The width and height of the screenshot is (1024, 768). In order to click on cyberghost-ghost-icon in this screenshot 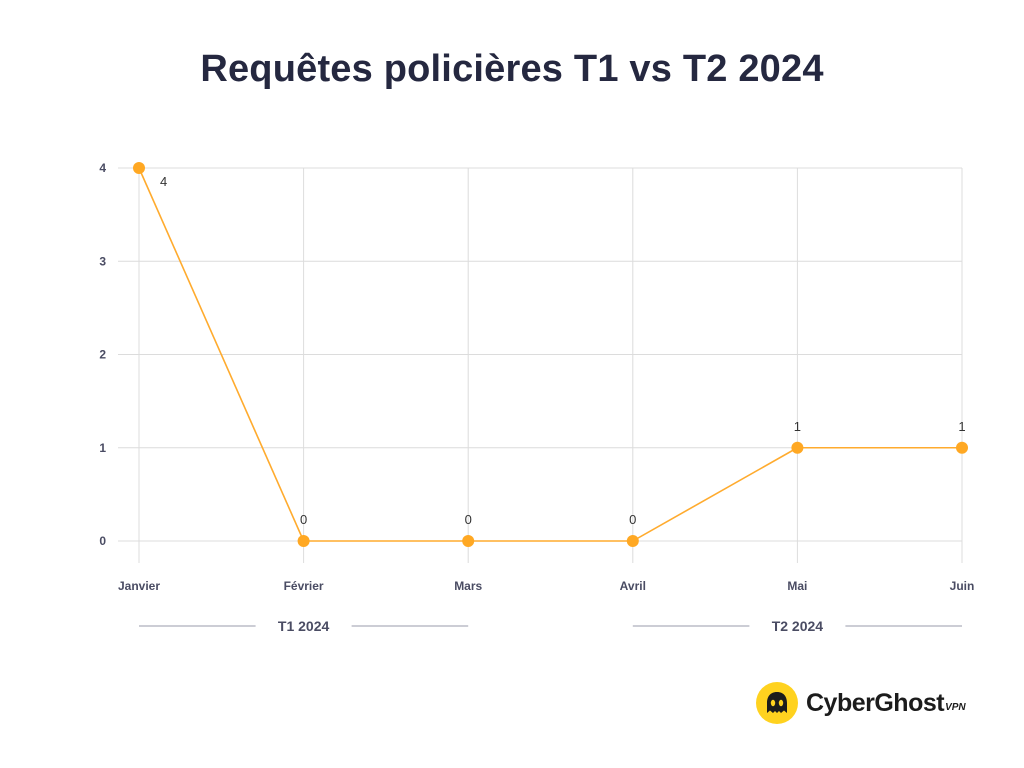, I will do `click(777, 703)`.